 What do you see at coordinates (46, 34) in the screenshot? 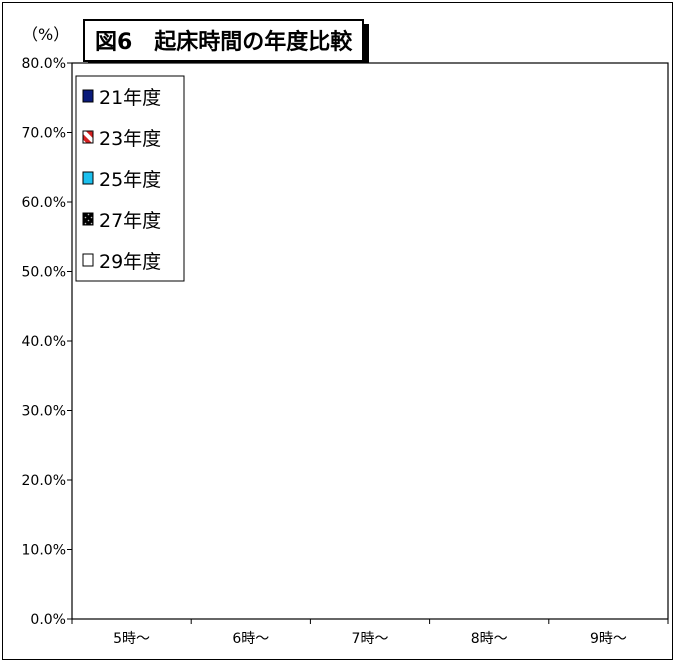
I see `y-axis-unit-label: （%）` at bounding box center [46, 34].